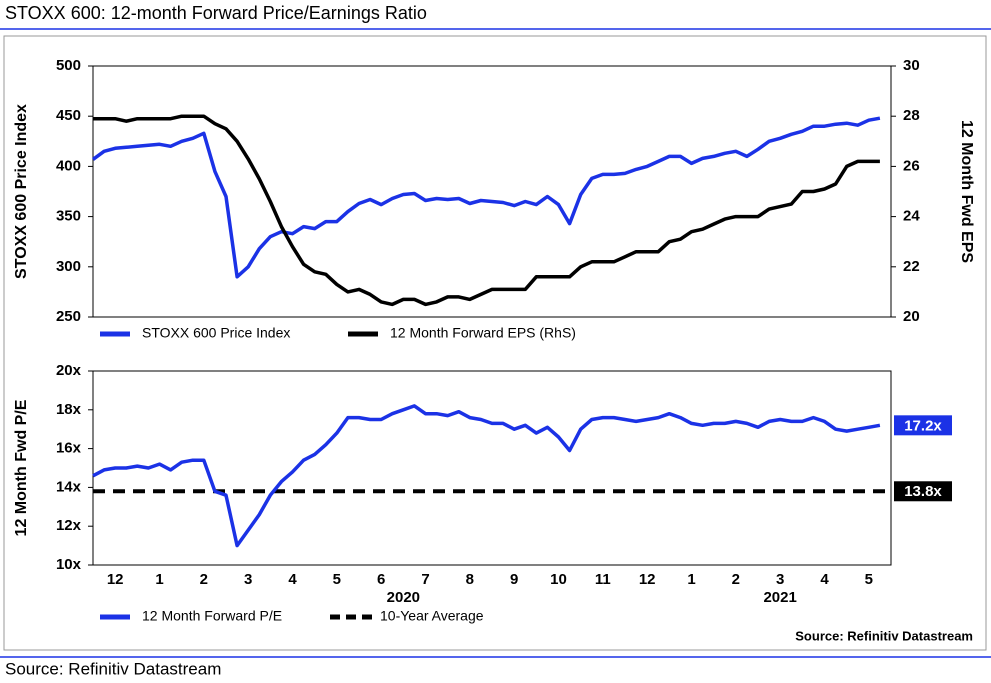 This screenshot has height=683, width=991. What do you see at coordinates (68, 165) in the screenshot?
I see `y-tick-label: 400` at bounding box center [68, 165].